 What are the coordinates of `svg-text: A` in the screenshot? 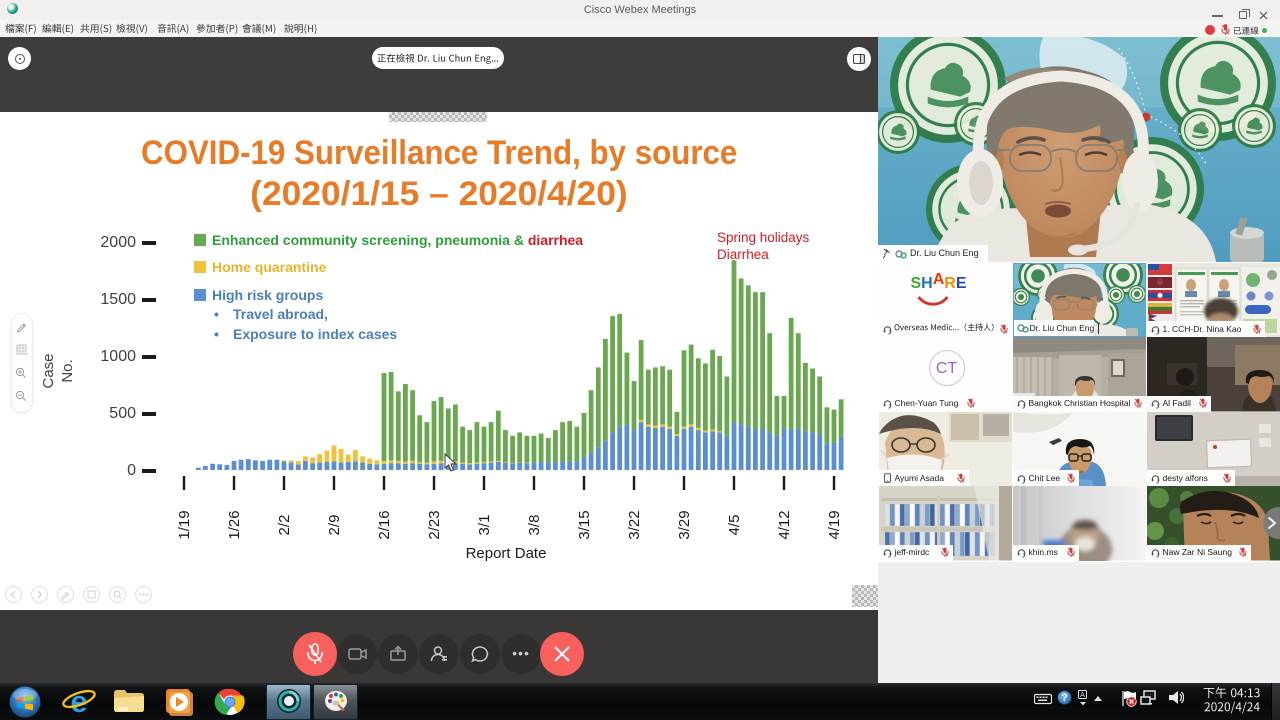 It's located at (1082, 695).